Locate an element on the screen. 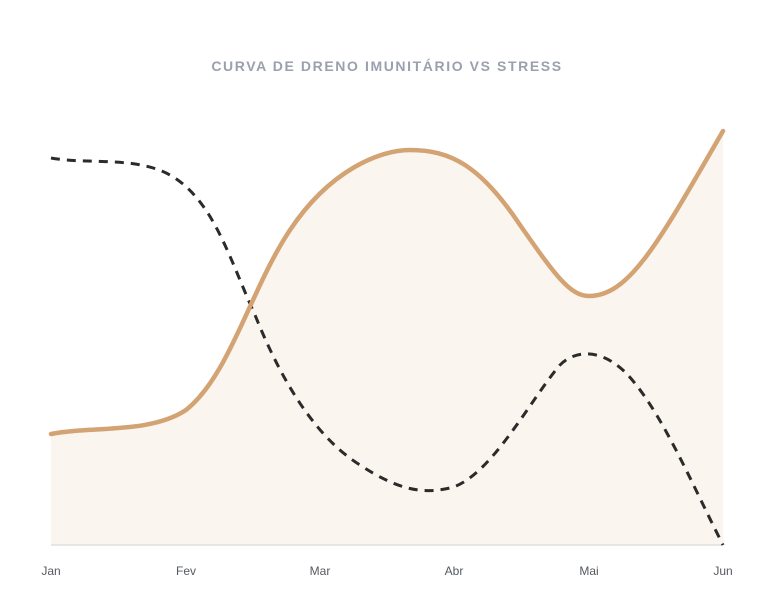 The image size is (774, 610). x-tick-mai: Mai is located at coordinates (589, 571).